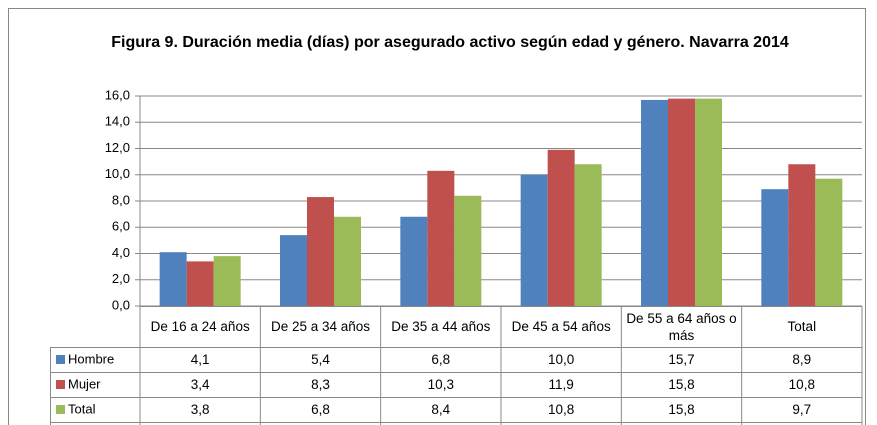  I want to click on value-label: 4,1, so click(200, 359).